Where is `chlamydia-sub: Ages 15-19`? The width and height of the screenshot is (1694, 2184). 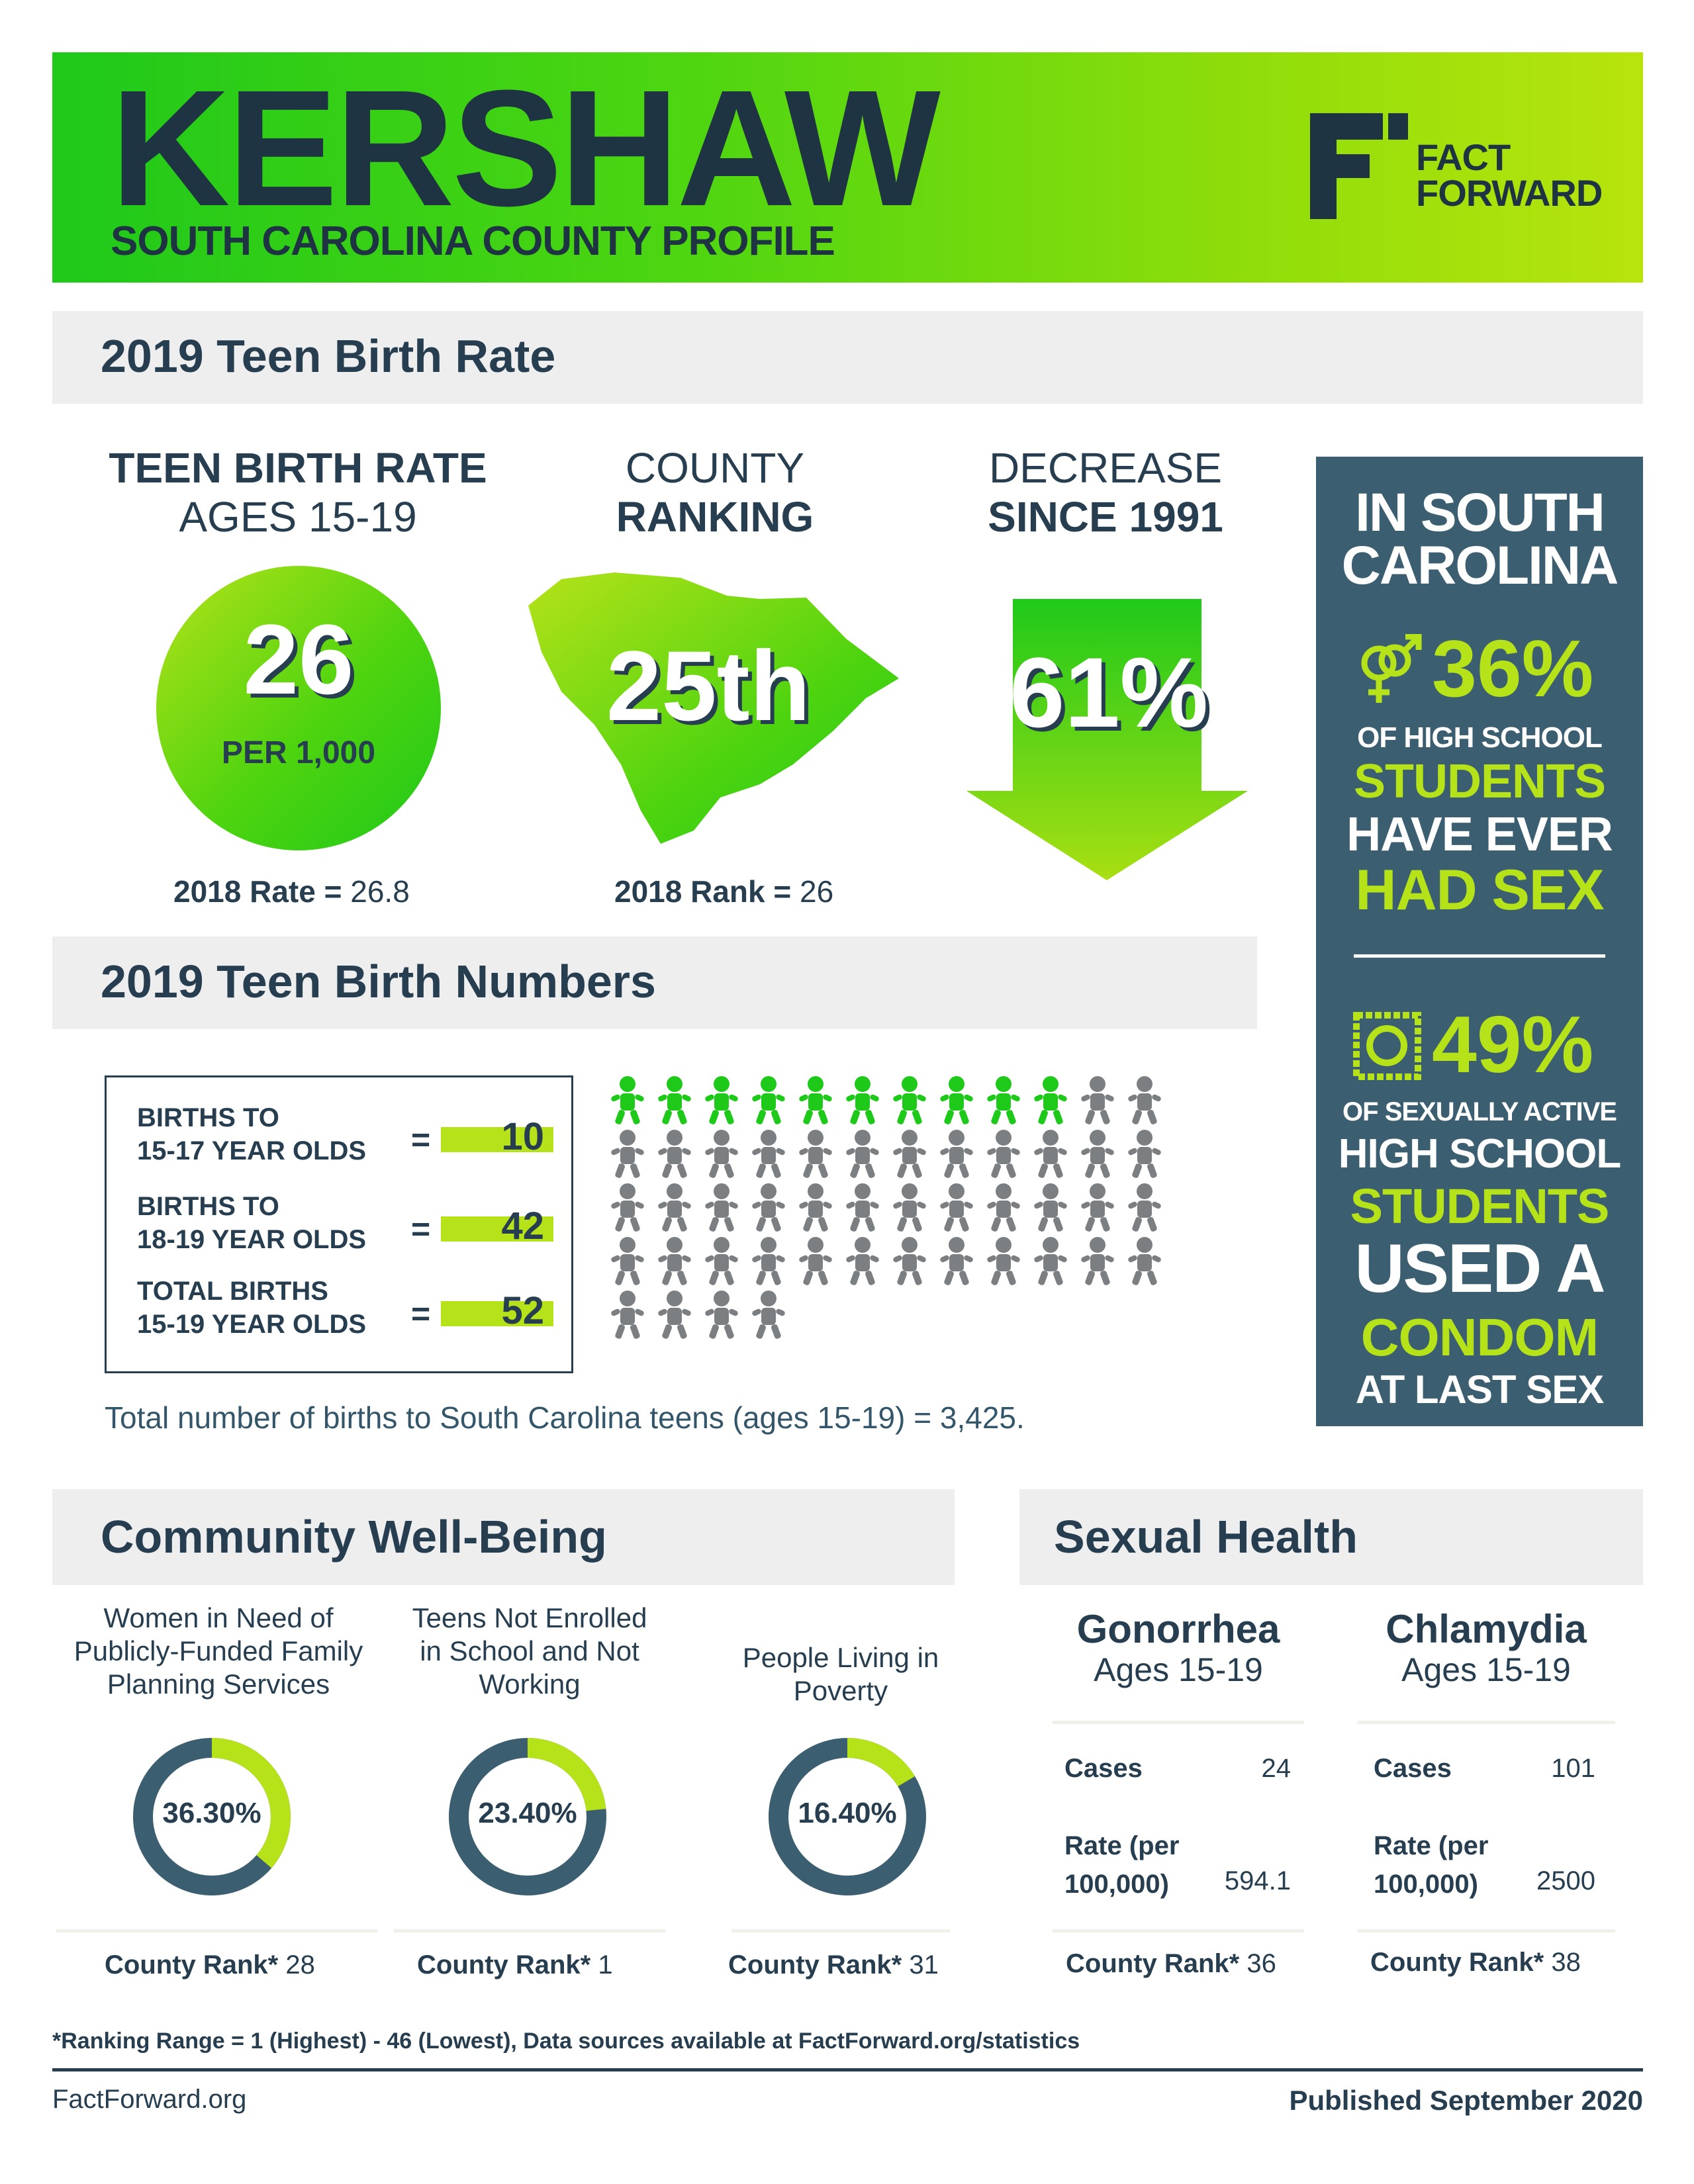 chlamydia-sub: Ages 15-19 is located at coordinates (1486, 1669).